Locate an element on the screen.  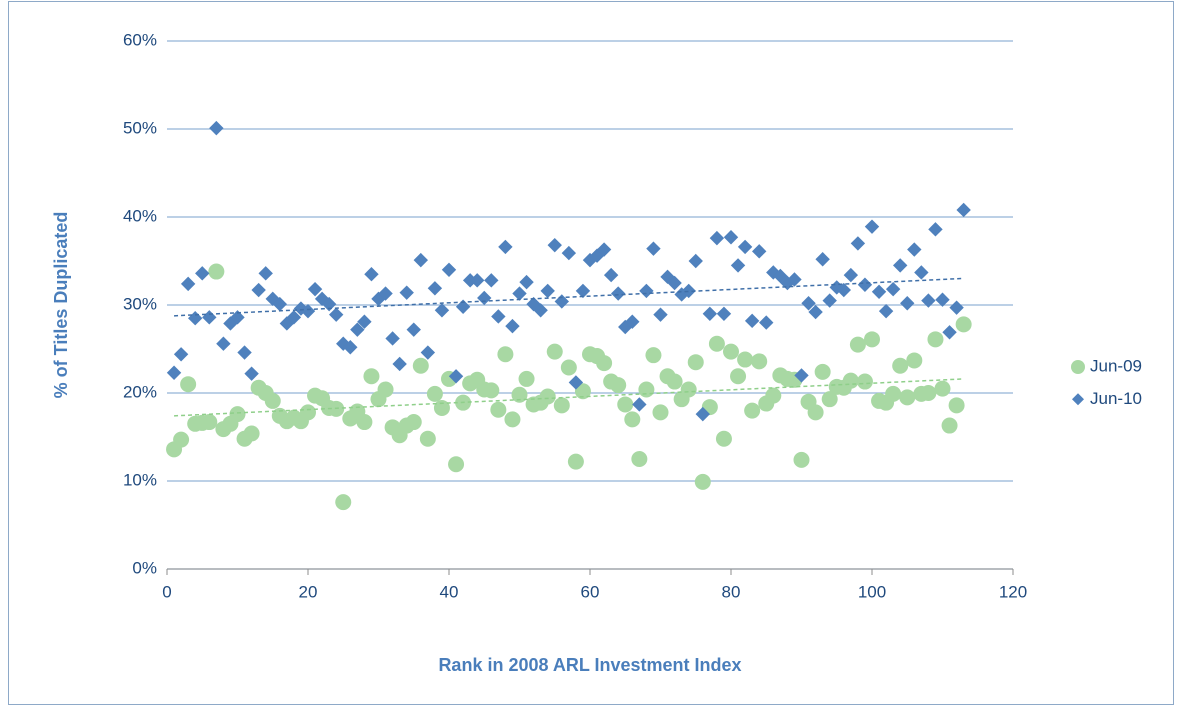
y-axis-title: % of Titles Duplicated is located at coordinates (61, 305).